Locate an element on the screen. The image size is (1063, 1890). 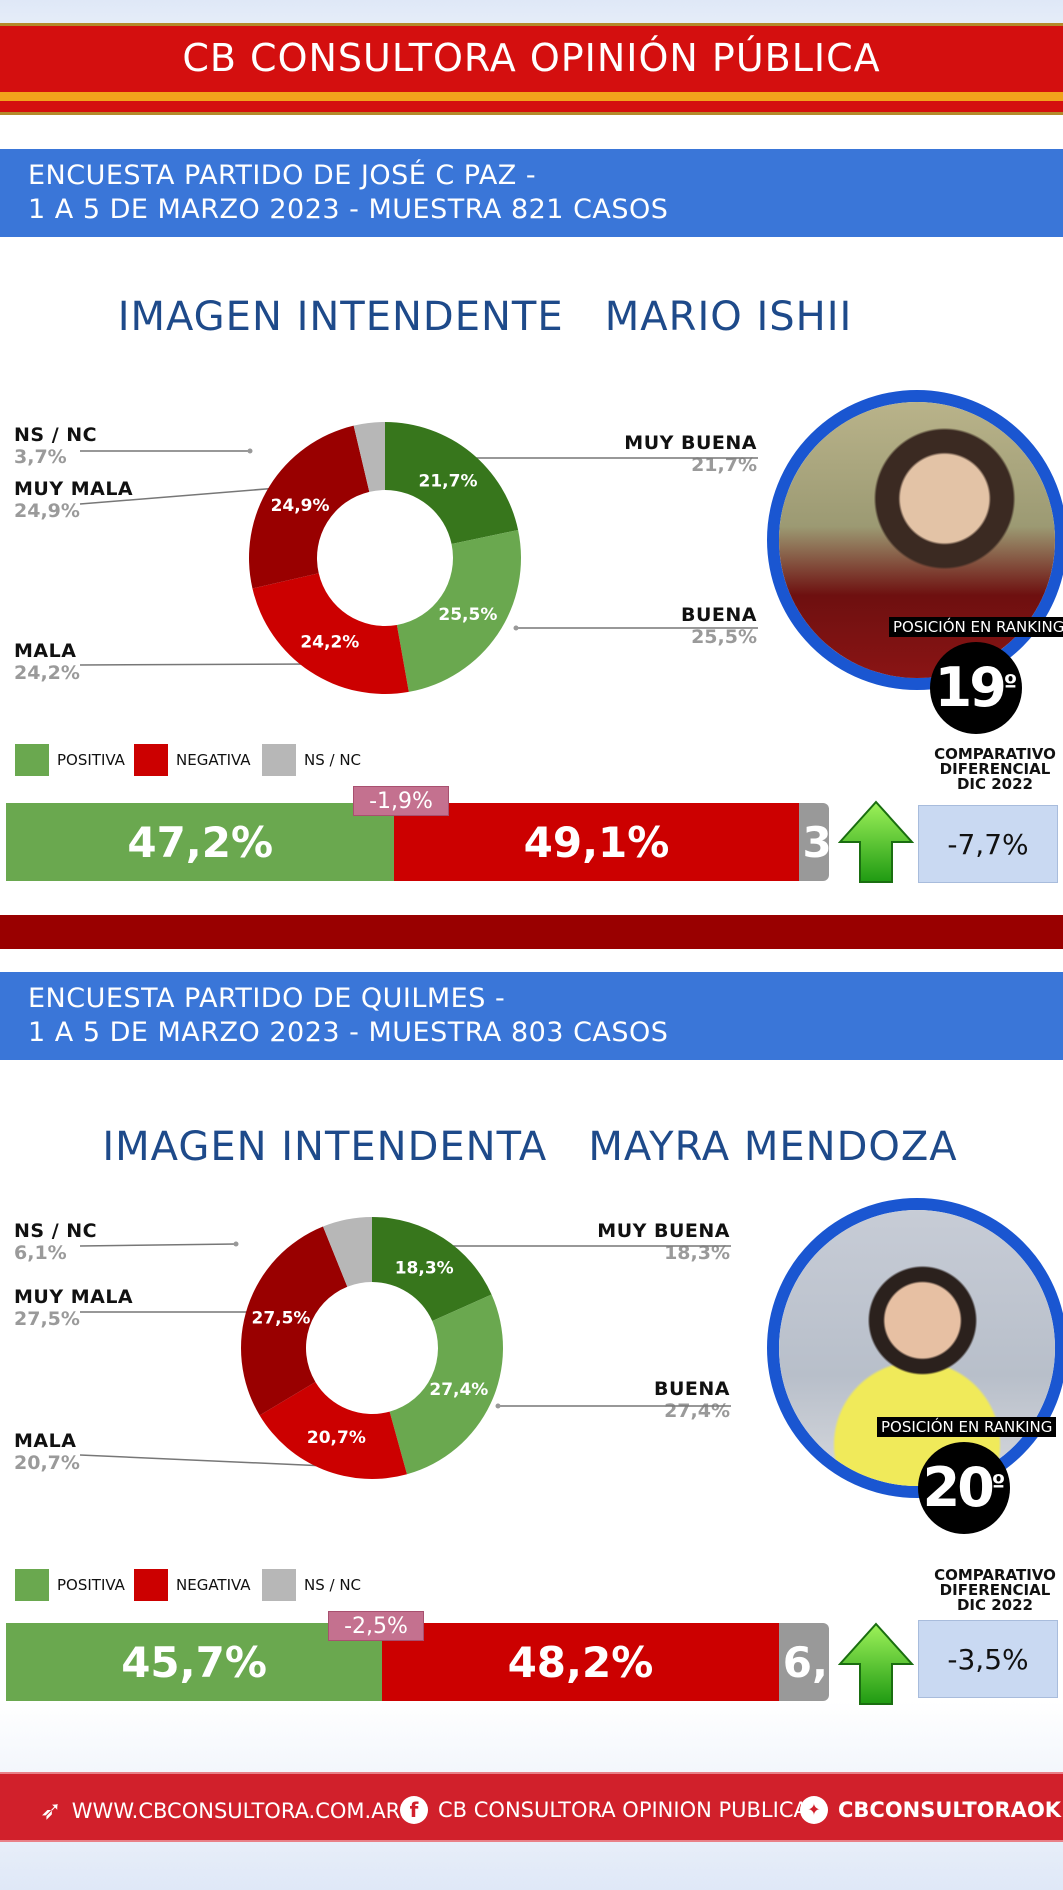
donut-slice-mala is located at coordinates (333, 1430).